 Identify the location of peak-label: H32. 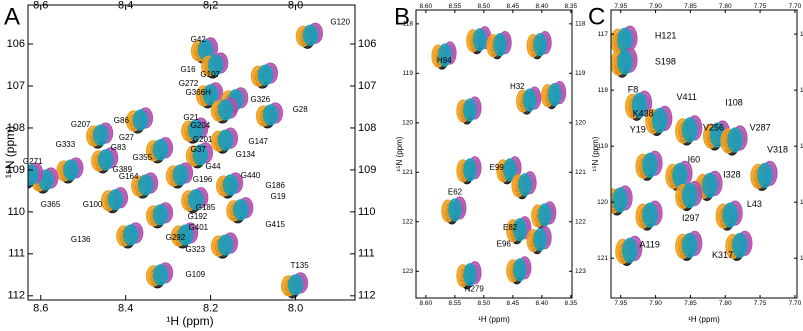
(517, 86).